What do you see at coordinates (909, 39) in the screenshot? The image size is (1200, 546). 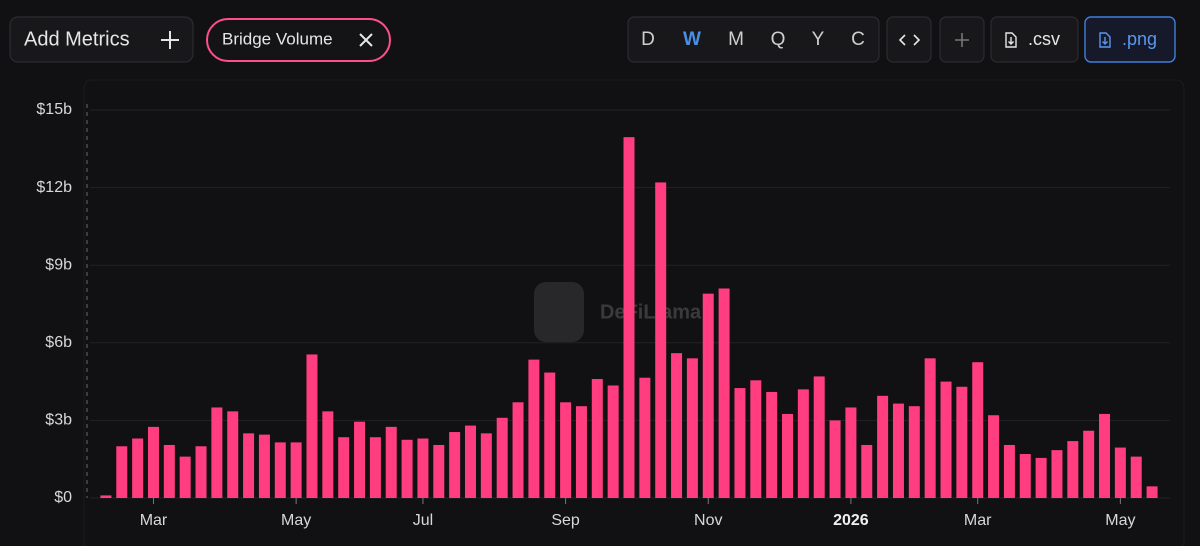 I see `embed-button` at bounding box center [909, 39].